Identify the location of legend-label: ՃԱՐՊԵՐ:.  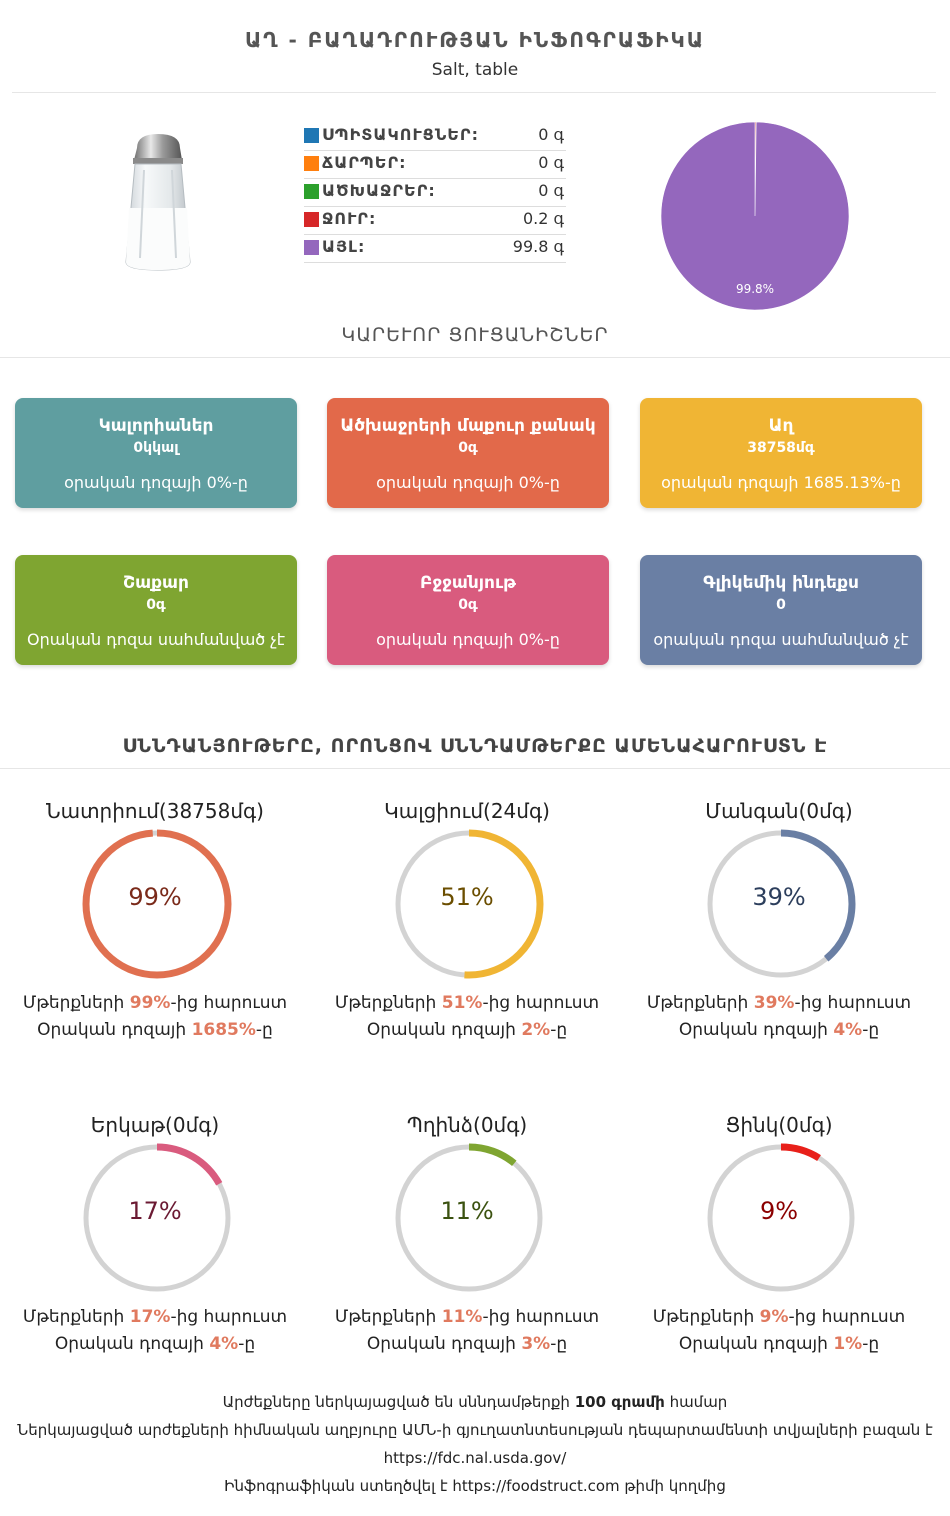
(364, 162).